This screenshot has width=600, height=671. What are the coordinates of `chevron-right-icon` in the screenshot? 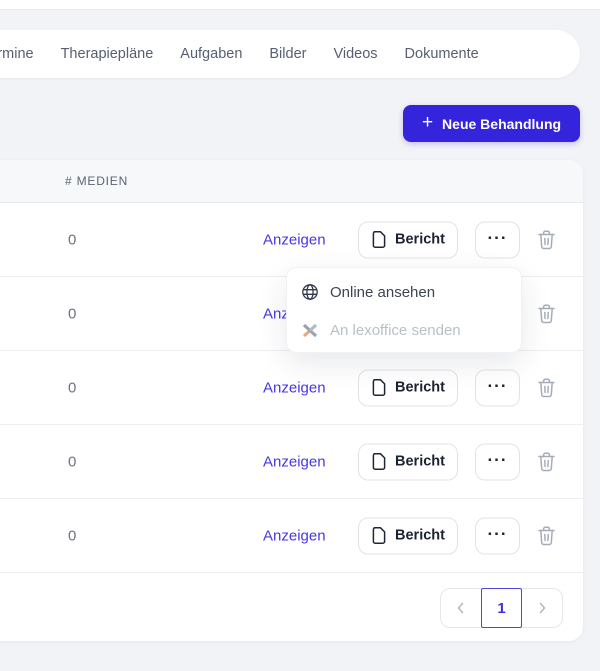 It's located at (542, 608).